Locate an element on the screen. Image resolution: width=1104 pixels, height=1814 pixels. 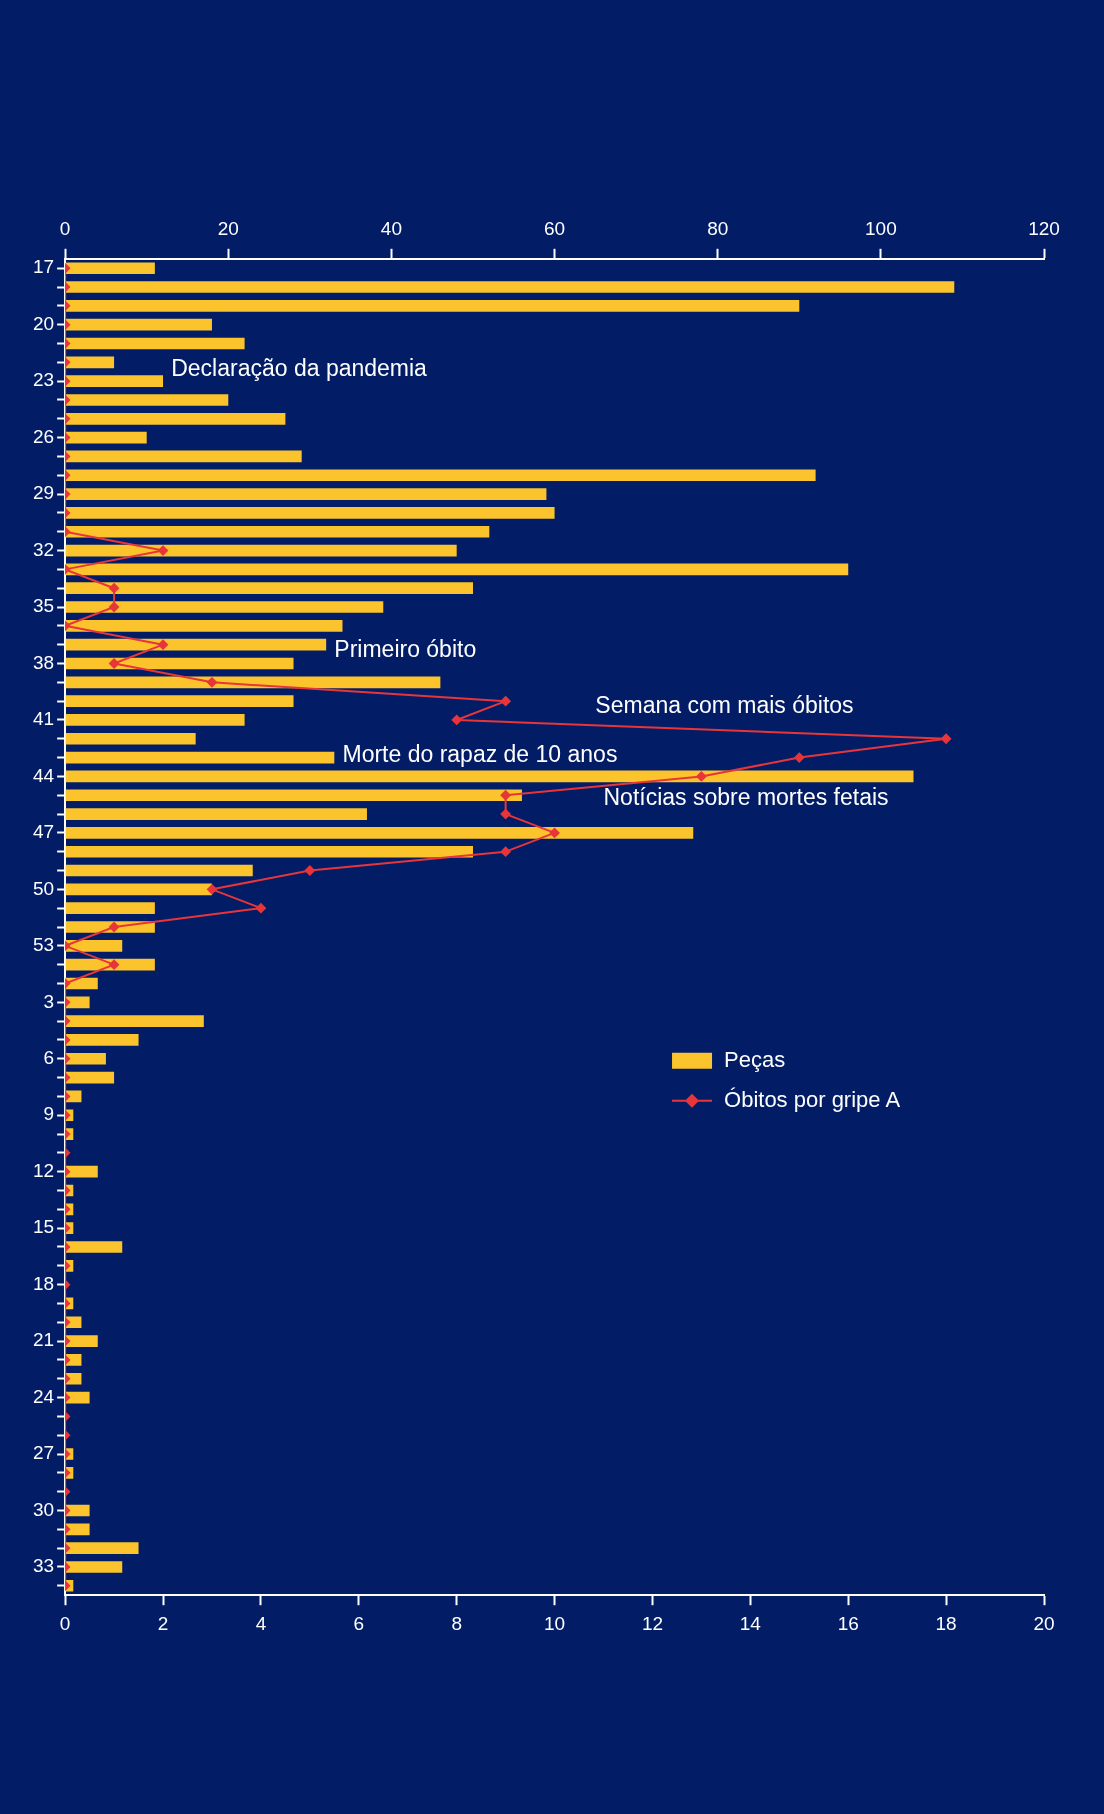
y-tick-label: 23 is located at coordinates (43, 380).